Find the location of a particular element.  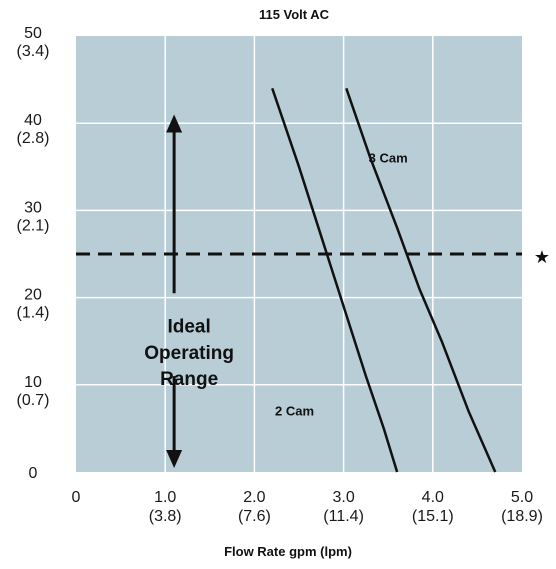

x-tick-sublabel: (7.6) is located at coordinates (254, 516).